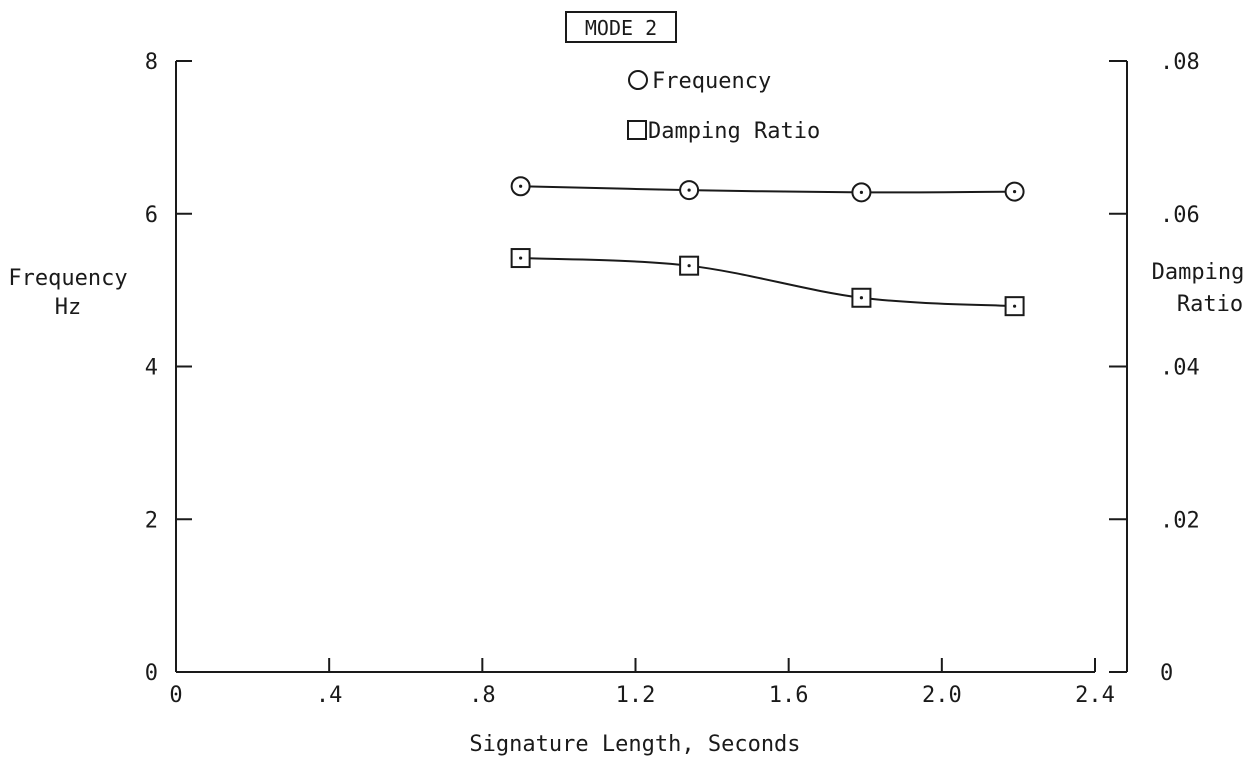 The image size is (1260, 761). Describe the element at coordinates (329, 695) in the screenshot. I see `x-tick-label: .4` at that location.